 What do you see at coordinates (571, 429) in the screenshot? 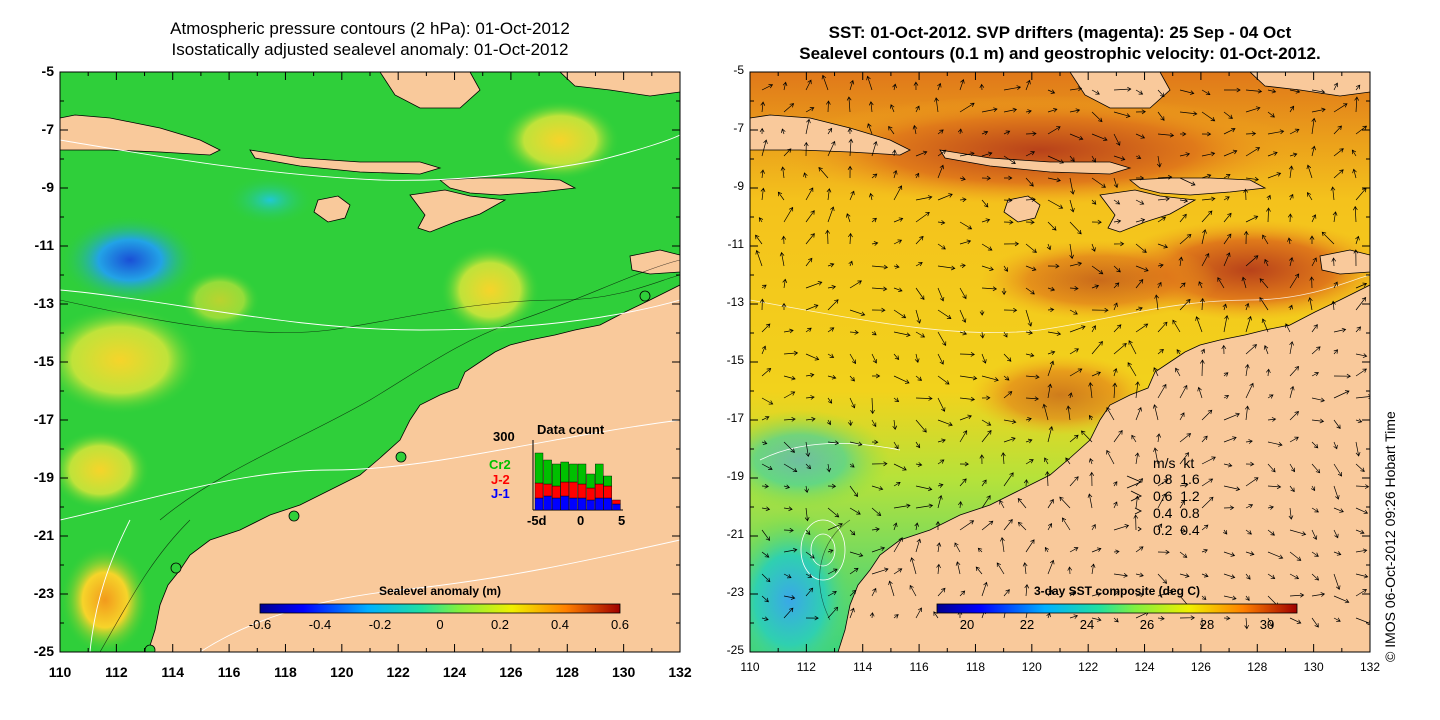
I see `data-count-title: Data count` at bounding box center [571, 429].